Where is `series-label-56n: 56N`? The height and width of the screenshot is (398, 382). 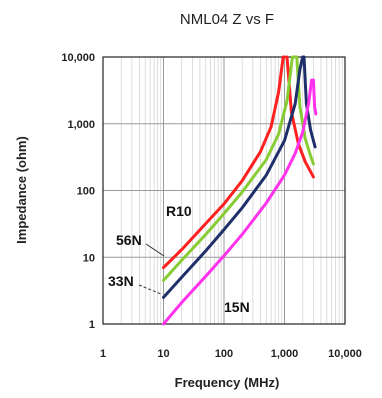
series-label-56n: 56N is located at coordinates (129, 240).